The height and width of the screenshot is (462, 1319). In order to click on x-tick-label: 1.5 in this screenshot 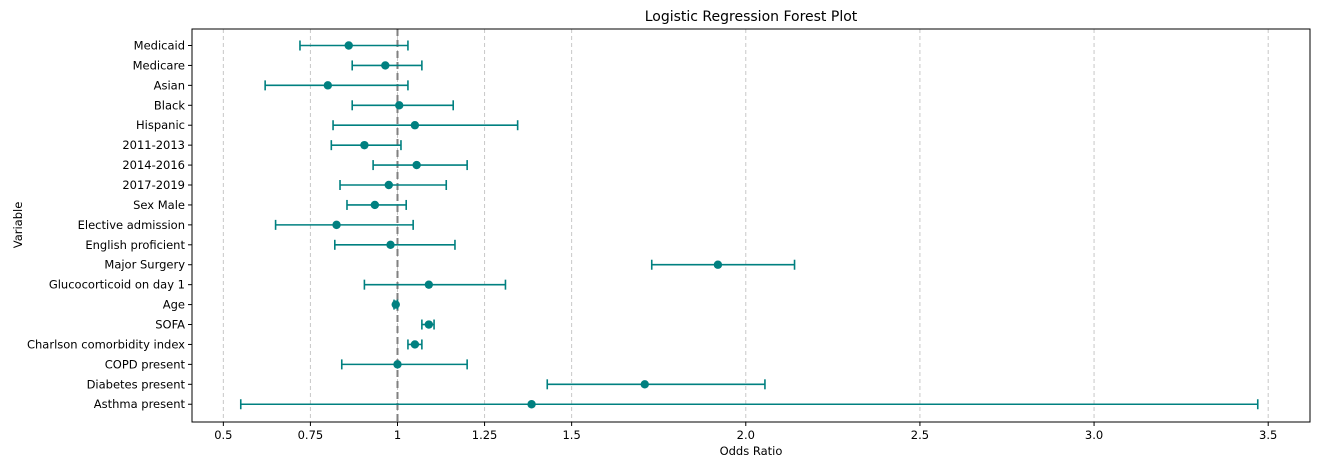, I will do `click(571, 435)`.